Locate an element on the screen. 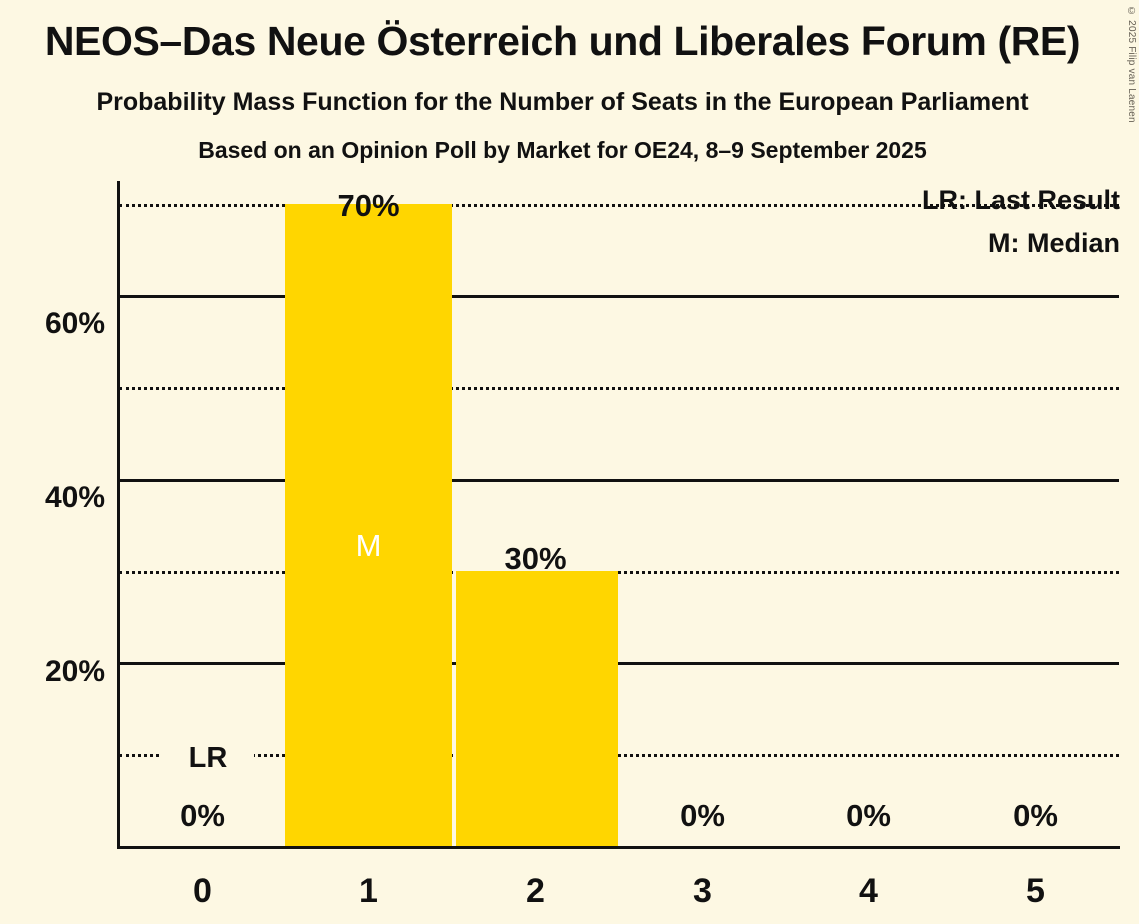 The image size is (1139, 924). bar-value-label-4: 0% is located at coordinates (868, 815).